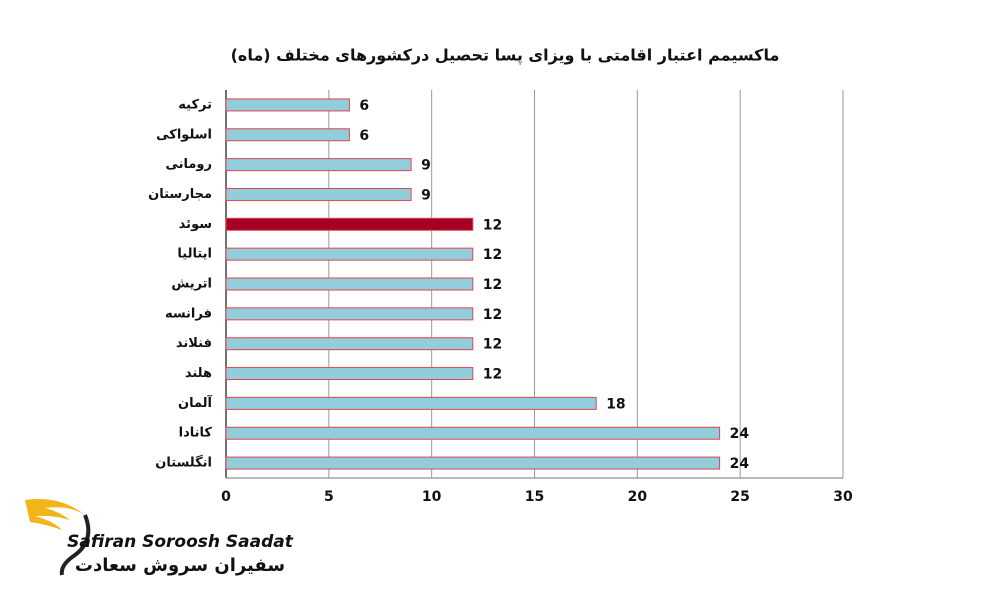  I want to click on x-tick-label: 25, so click(739, 497).